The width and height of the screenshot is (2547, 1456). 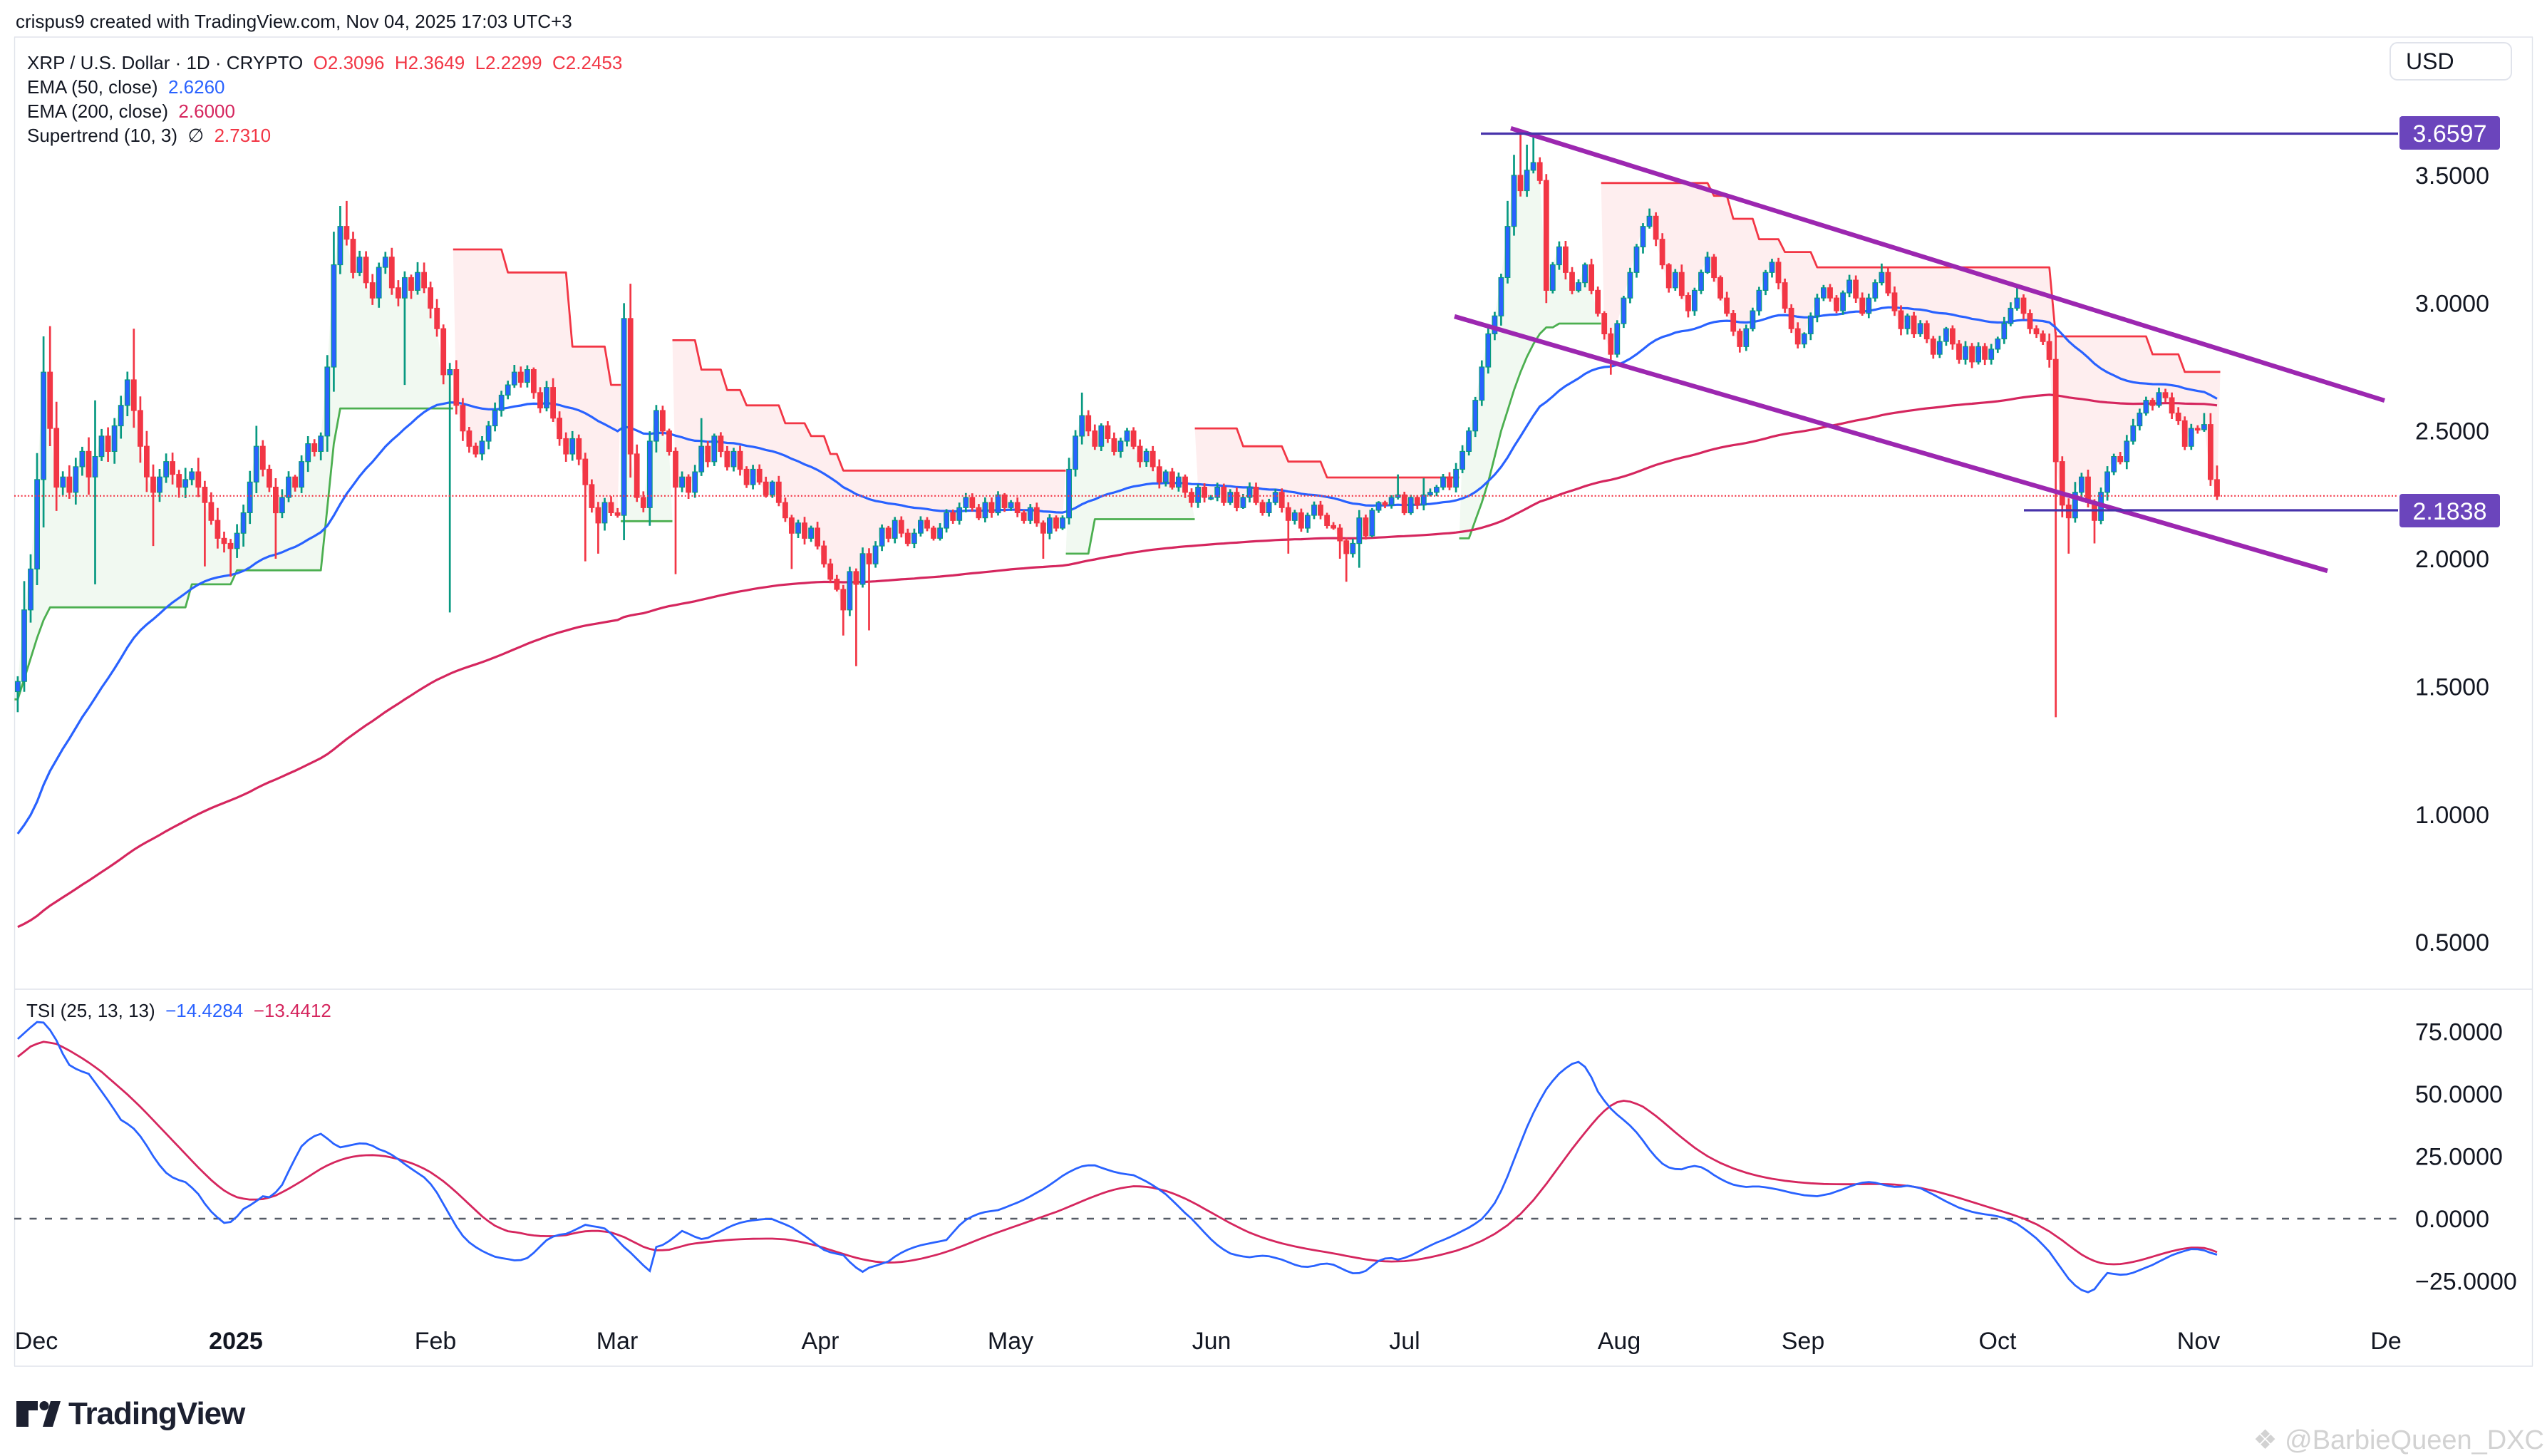 I want to click on svg-text: 2.0000, so click(x=2452, y=559).